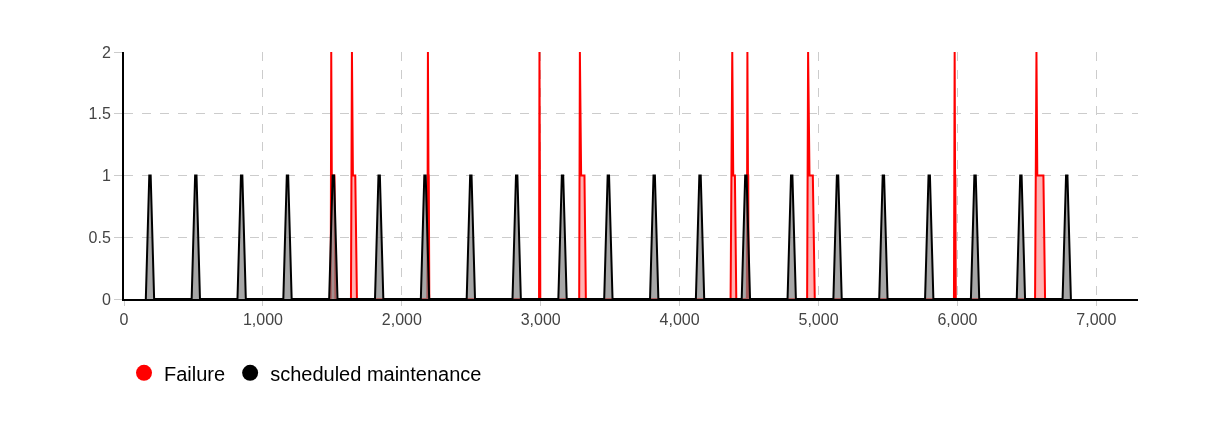 Image resolution: width=1210 pixels, height=428 pixels. I want to click on x-tick-label: 7,000, so click(1096, 320).